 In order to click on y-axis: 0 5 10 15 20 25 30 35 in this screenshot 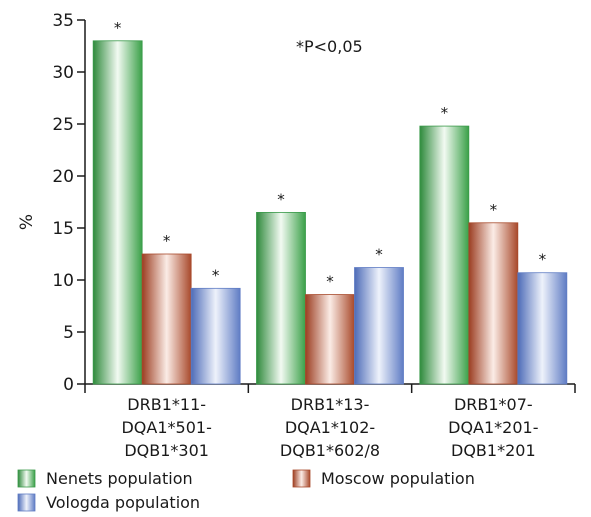, I will do `click(69, 203)`.